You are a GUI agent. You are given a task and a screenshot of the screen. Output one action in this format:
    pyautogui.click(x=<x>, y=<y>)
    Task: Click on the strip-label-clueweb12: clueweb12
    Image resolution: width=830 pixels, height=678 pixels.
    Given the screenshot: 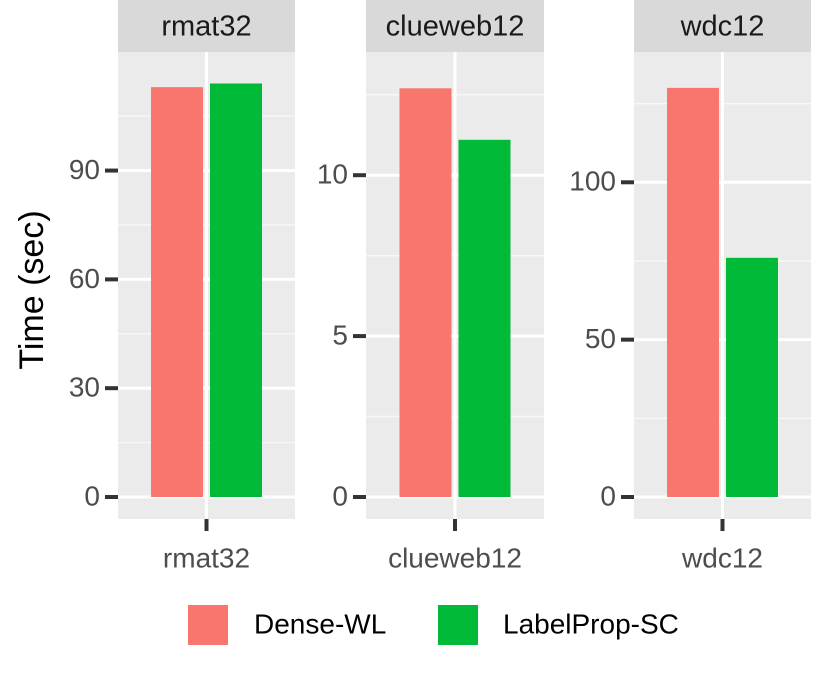 What is the action you would take?
    pyautogui.click(x=455, y=27)
    